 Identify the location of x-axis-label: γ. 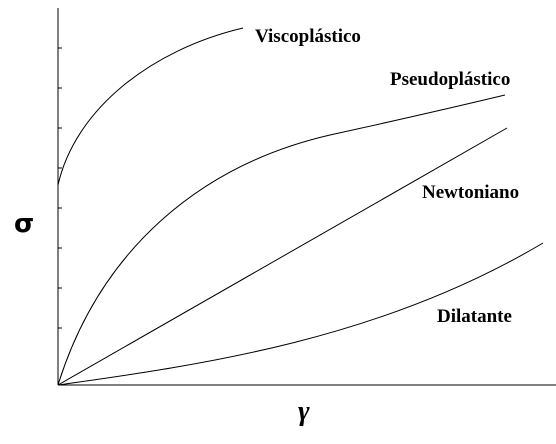
(304, 411).